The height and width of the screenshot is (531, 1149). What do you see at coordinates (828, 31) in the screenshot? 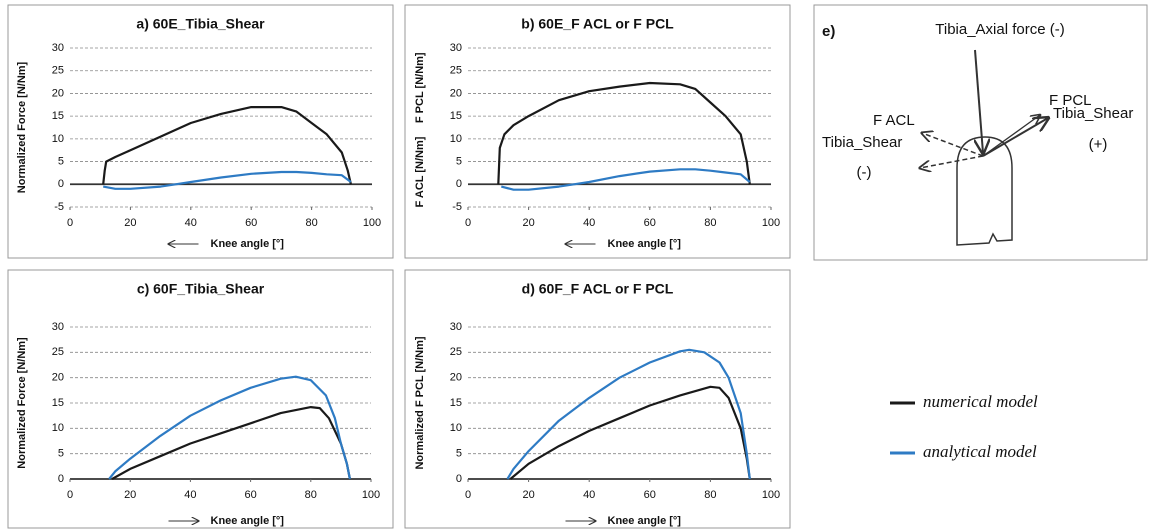
I see `panel-label: e)` at bounding box center [828, 31].